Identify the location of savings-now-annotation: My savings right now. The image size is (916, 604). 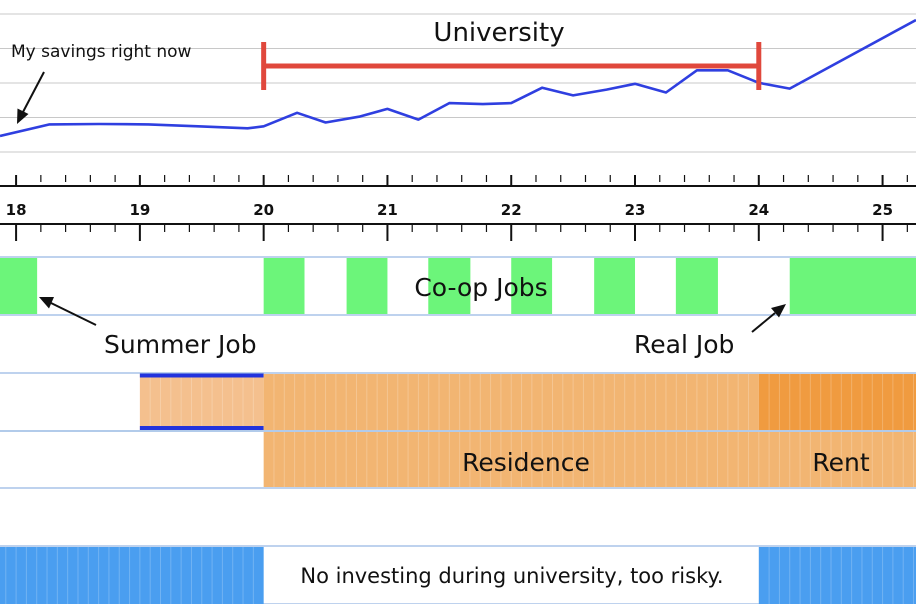
(101, 52).